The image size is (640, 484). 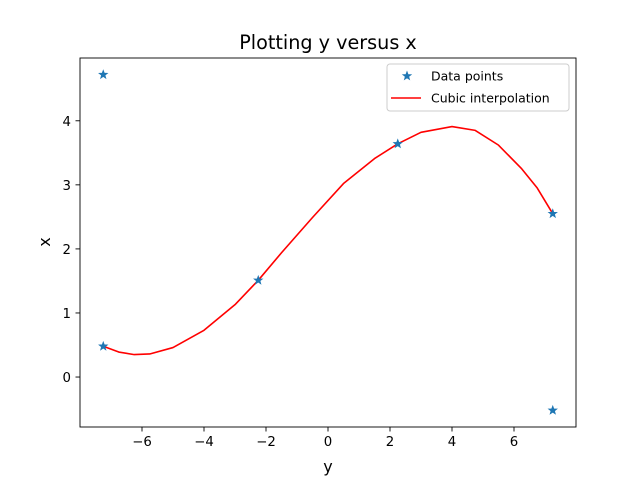 What do you see at coordinates (142, 442) in the screenshot?
I see `x-tick-label: −6` at bounding box center [142, 442].